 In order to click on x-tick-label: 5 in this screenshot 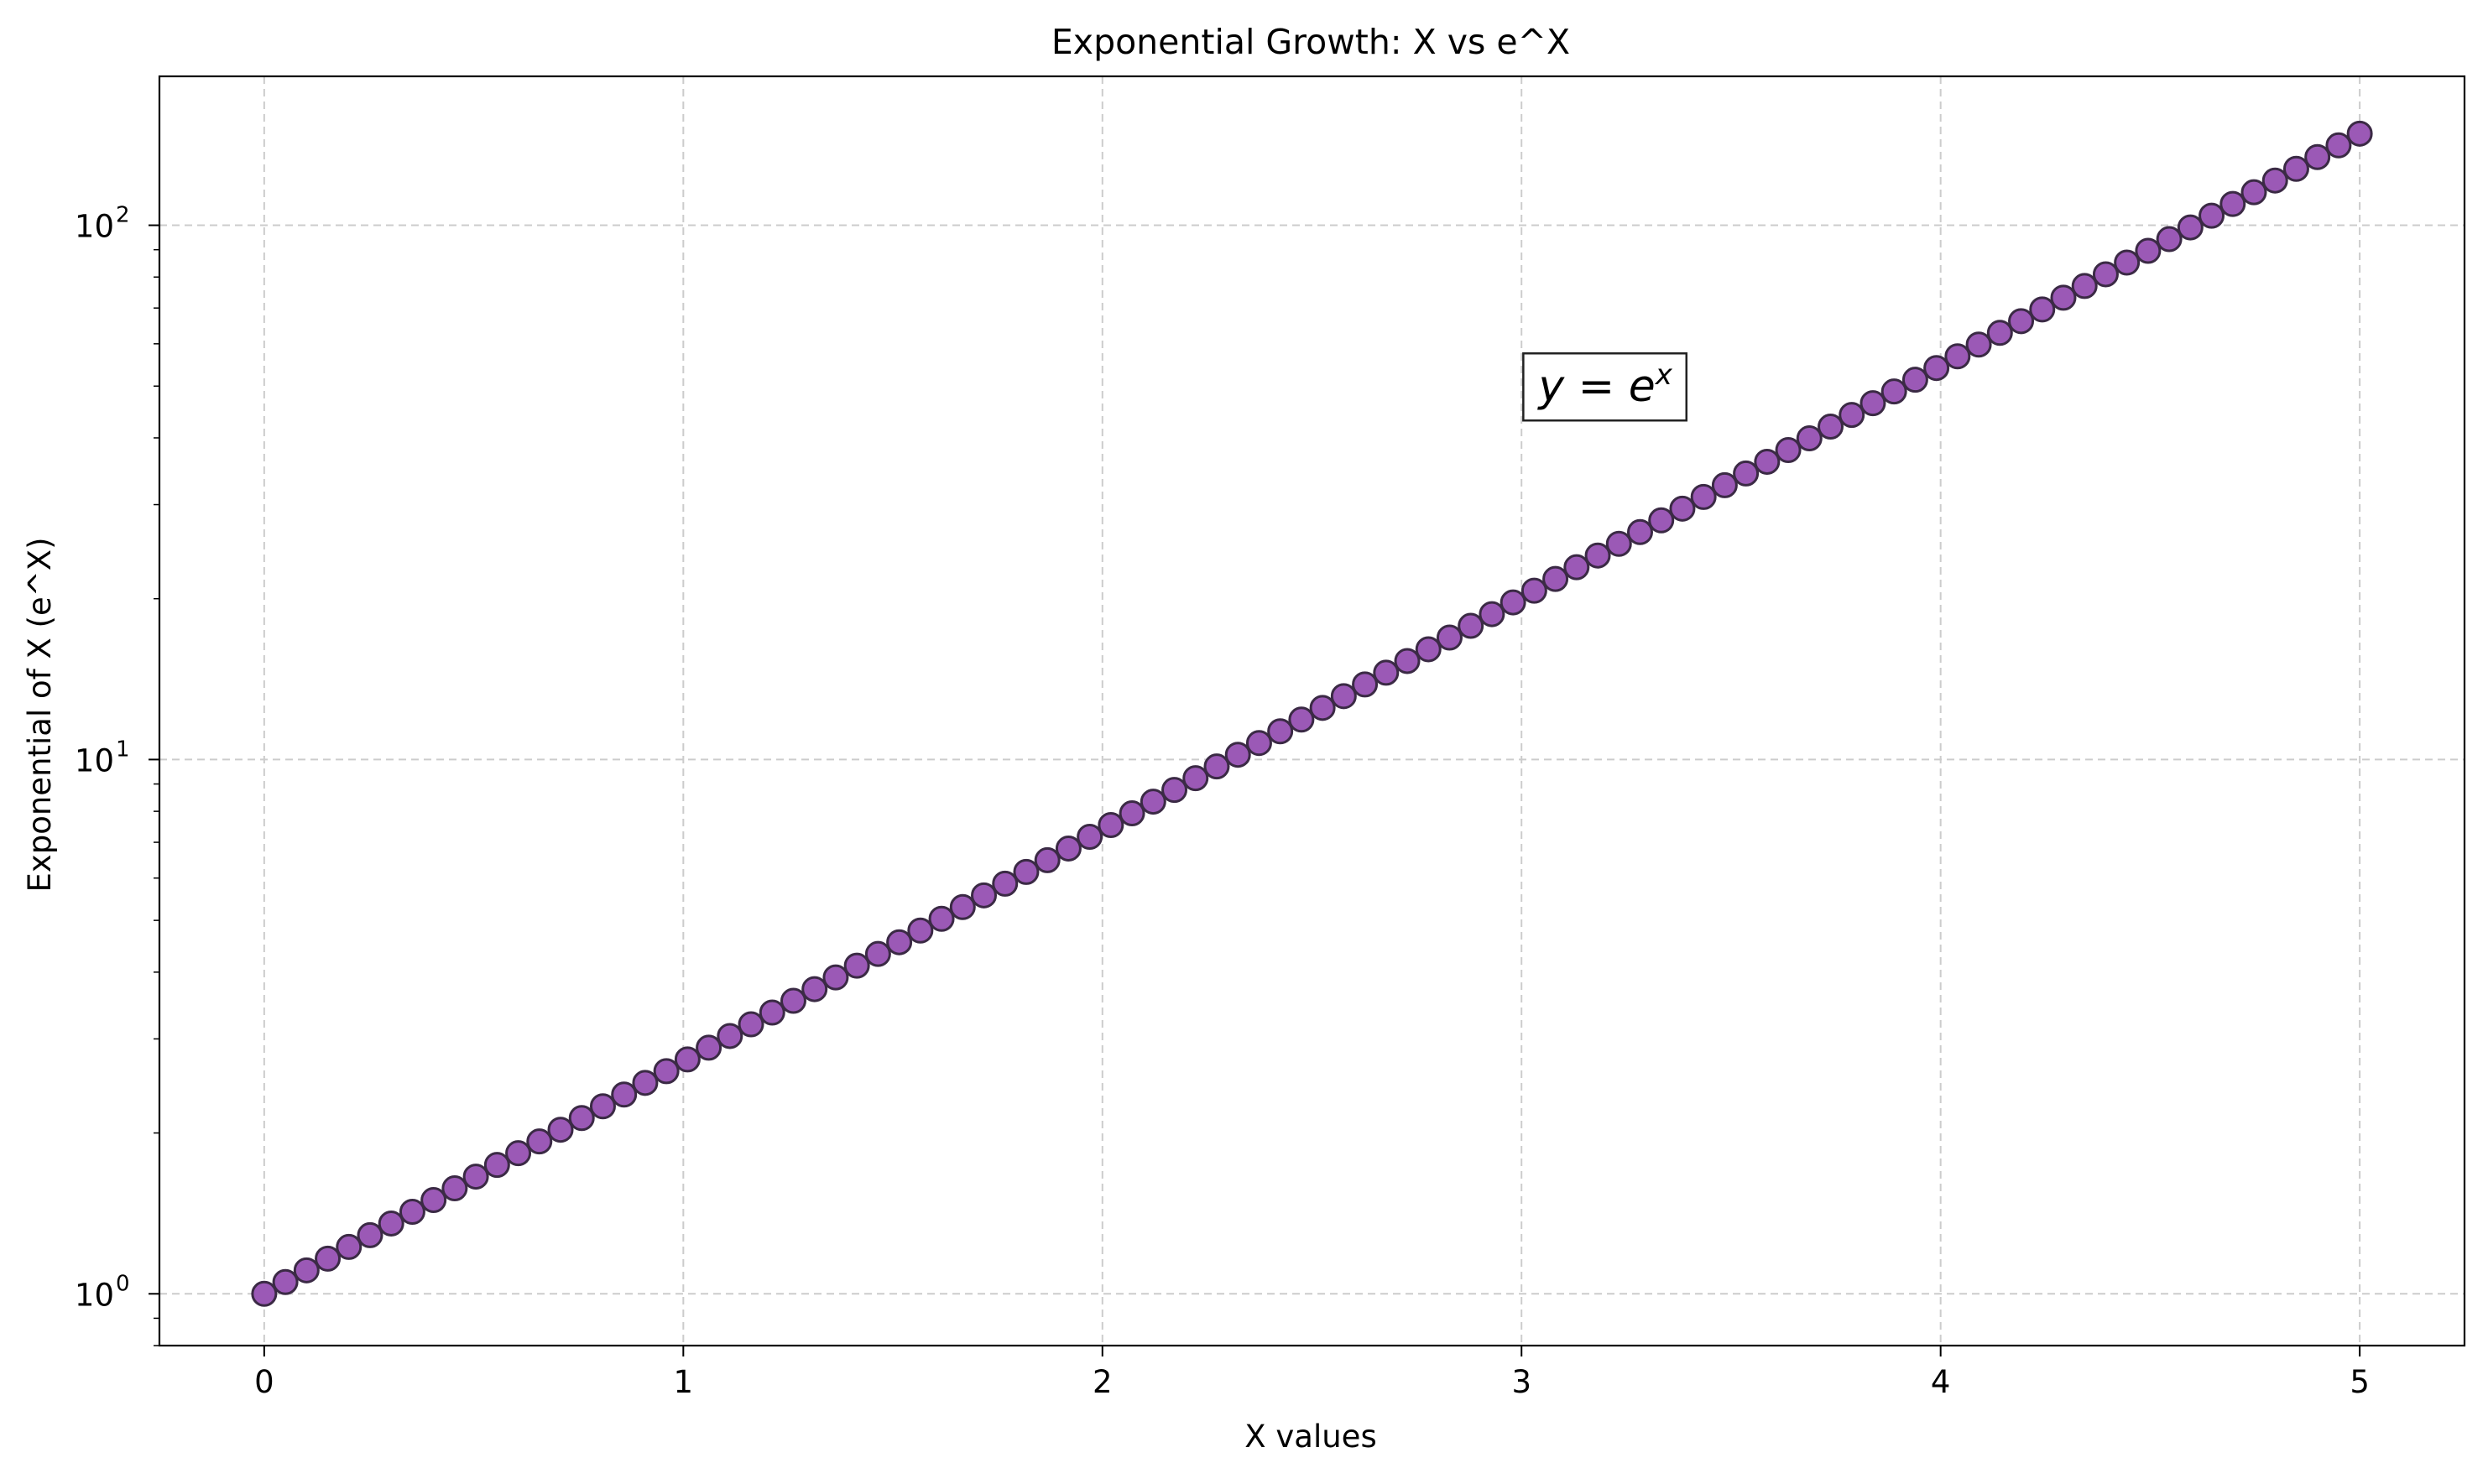, I will do `click(2360, 1382)`.